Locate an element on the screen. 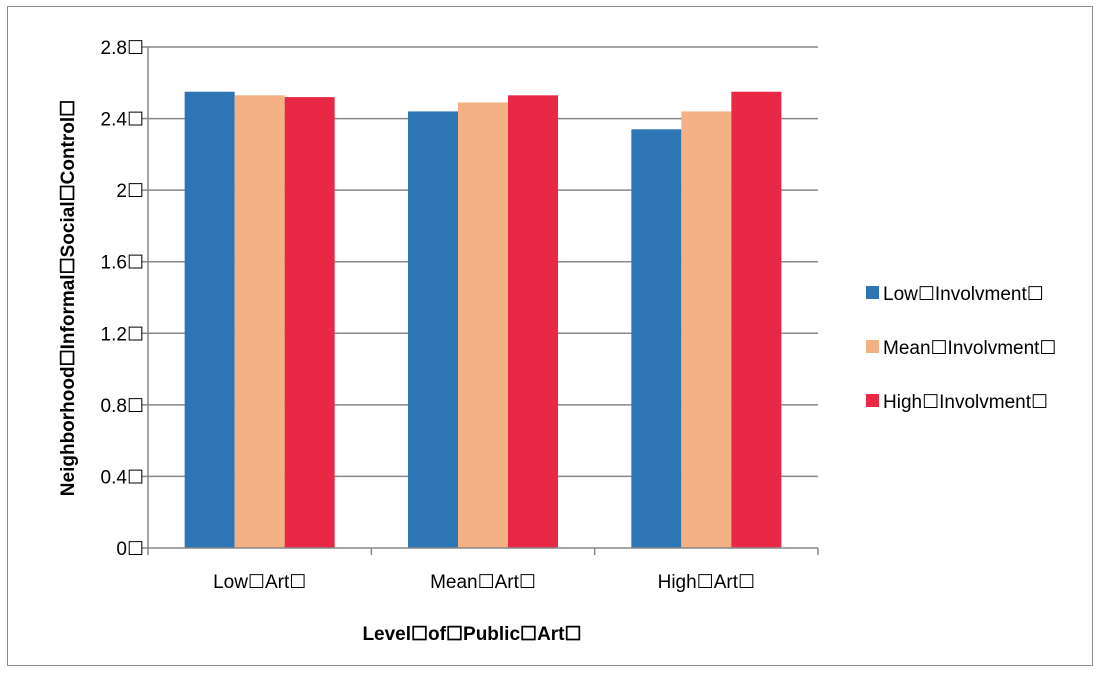 The image size is (1099, 673). x-tick-labels: Low☐Art☐ Mean☐Art☐ High☐Art☐ is located at coordinates (484, 582).